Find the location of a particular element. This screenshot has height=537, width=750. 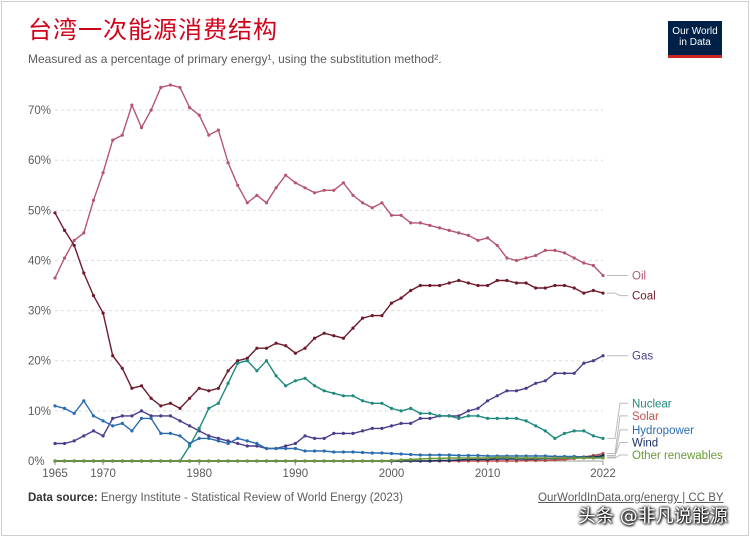

x-tick-label: 1965 is located at coordinates (55, 474).